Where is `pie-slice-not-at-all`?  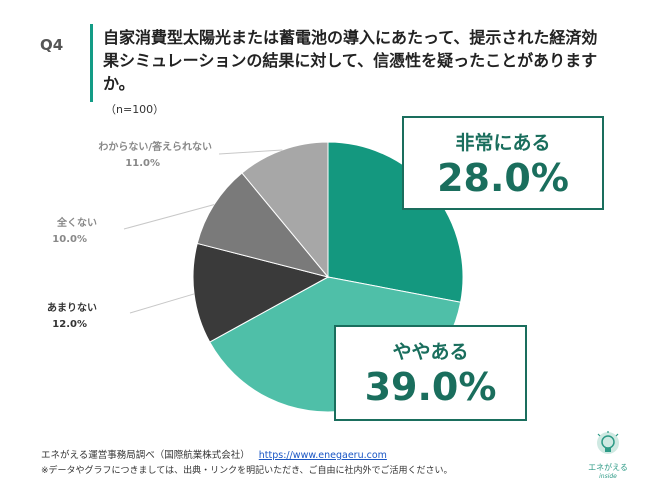 pie-slice-not-at-all is located at coordinates (263, 225).